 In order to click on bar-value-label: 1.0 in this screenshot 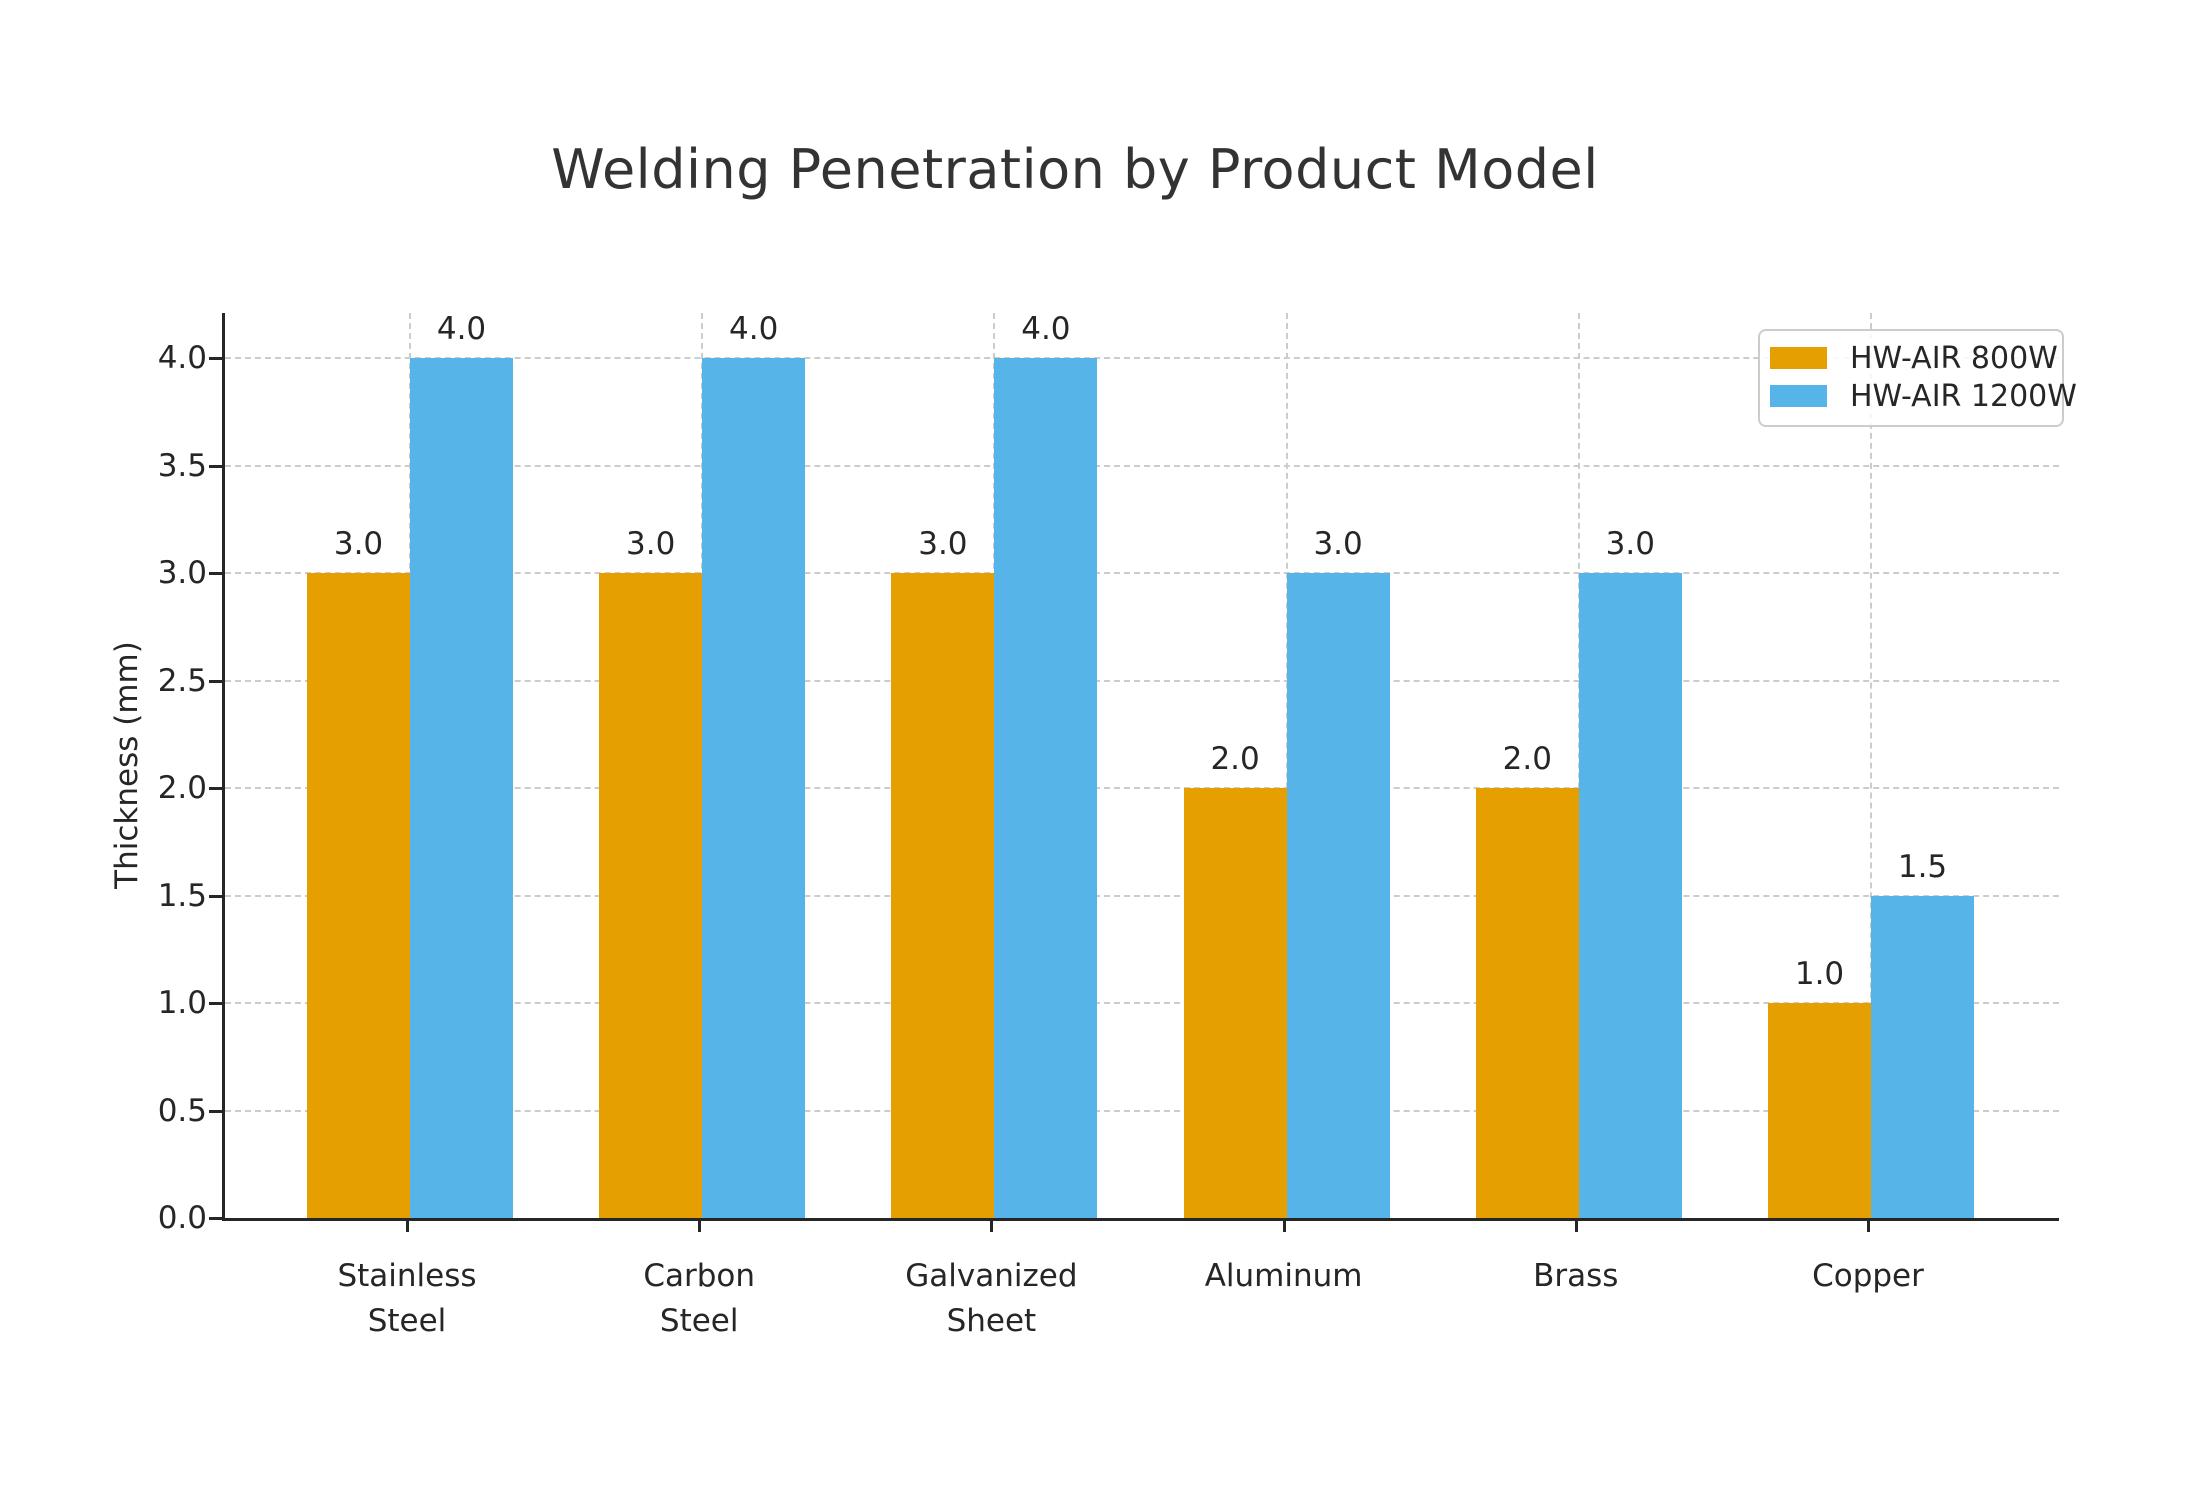, I will do `click(1819, 974)`.